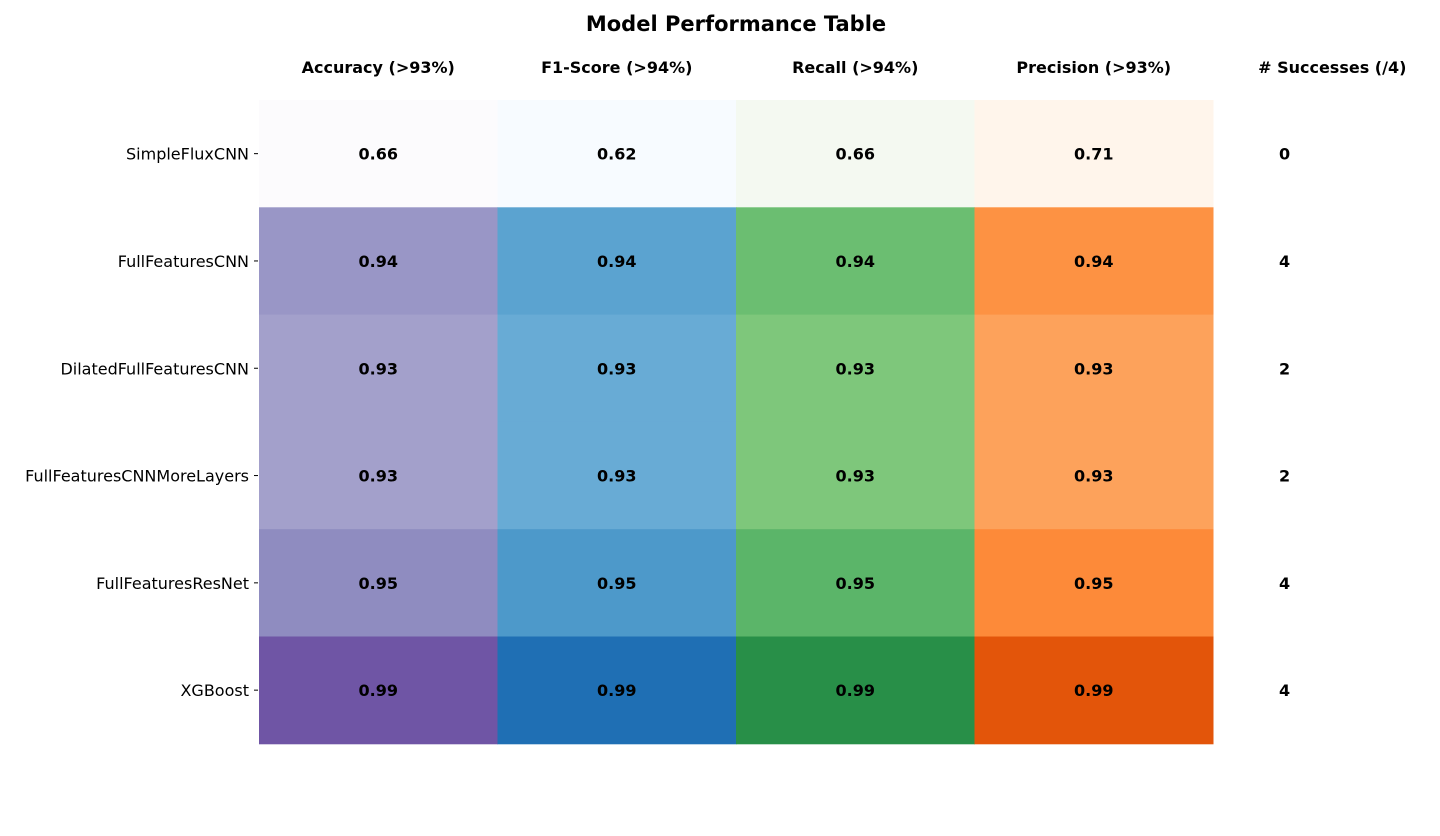 This screenshot has height=836, width=1440. Describe the element at coordinates (214, 690) in the screenshot. I see `row-label: XGBoost` at that location.